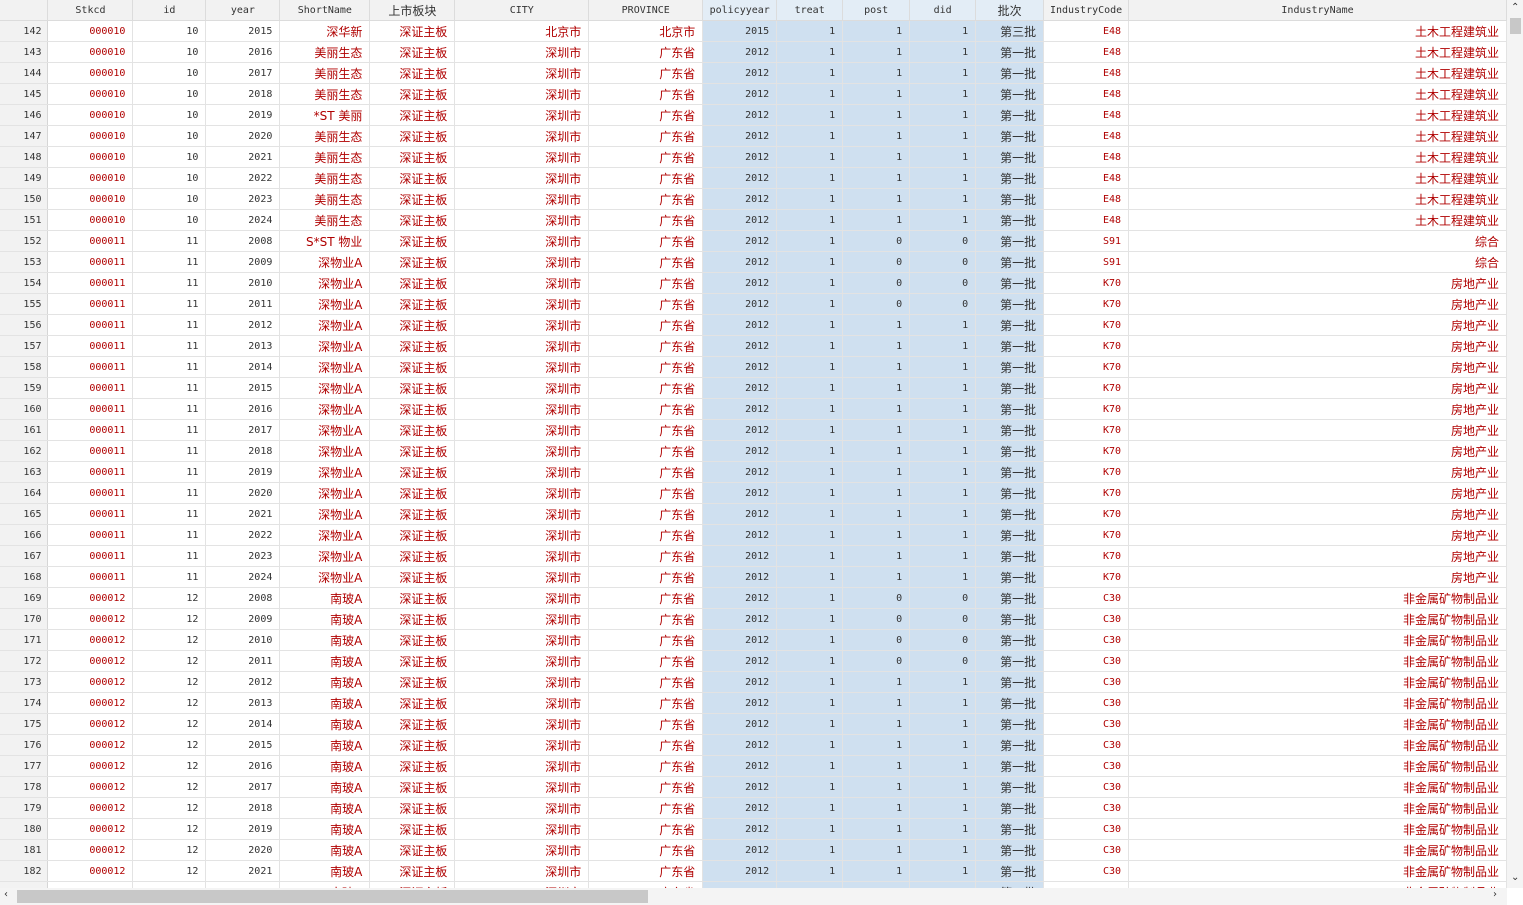 The width and height of the screenshot is (1523, 905). Describe the element at coordinates (943, 304) in the screenshot. I see `cell-did: 0` at that location.